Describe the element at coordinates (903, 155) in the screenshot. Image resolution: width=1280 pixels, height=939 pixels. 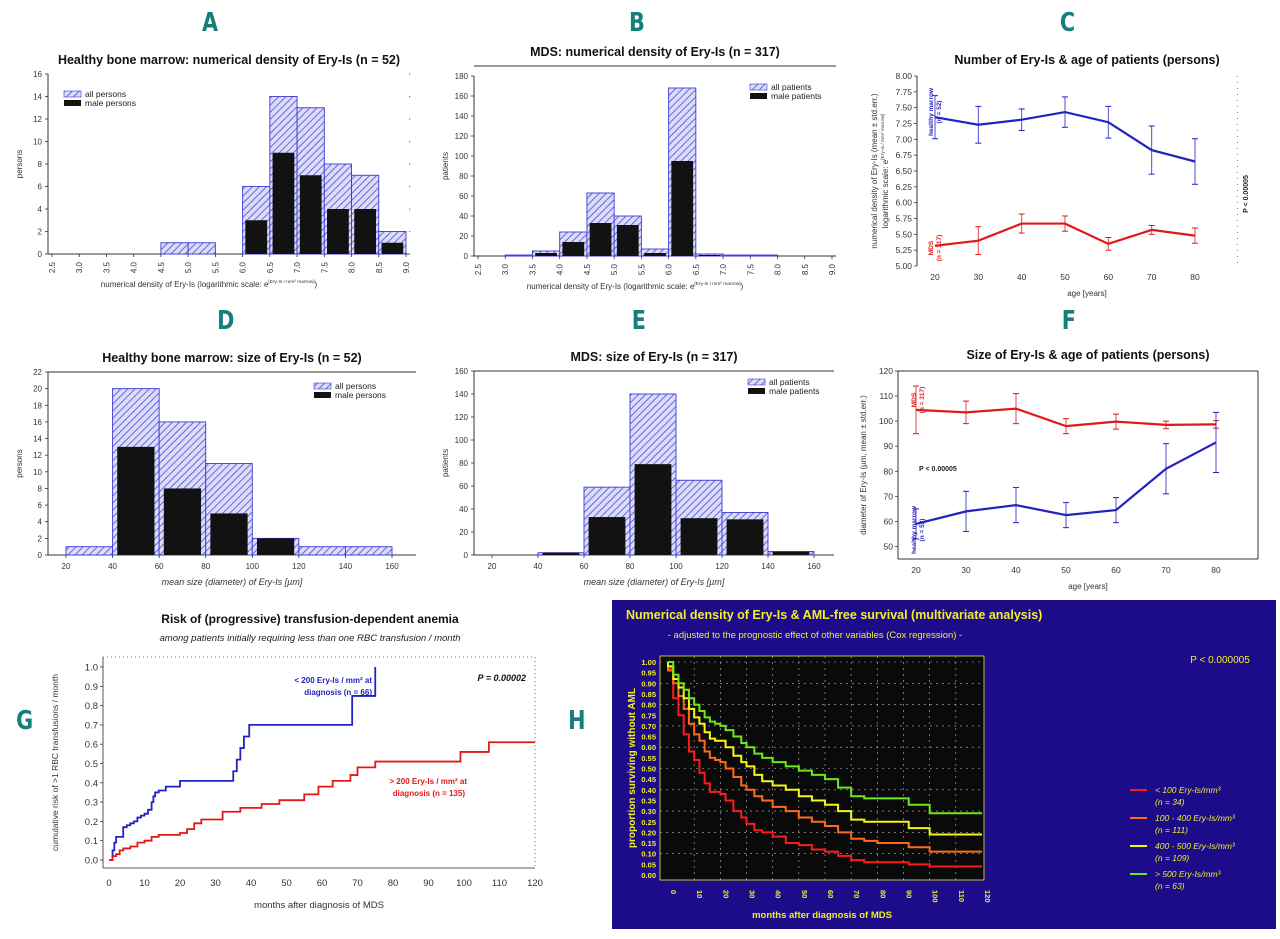
I see `y-tick-label: 6.75` at that location.